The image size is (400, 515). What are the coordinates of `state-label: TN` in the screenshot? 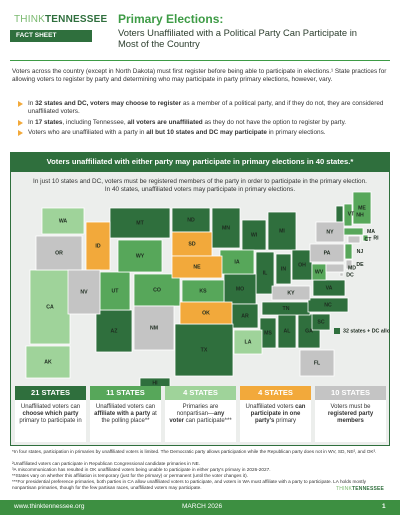 It's located at (286, 309).